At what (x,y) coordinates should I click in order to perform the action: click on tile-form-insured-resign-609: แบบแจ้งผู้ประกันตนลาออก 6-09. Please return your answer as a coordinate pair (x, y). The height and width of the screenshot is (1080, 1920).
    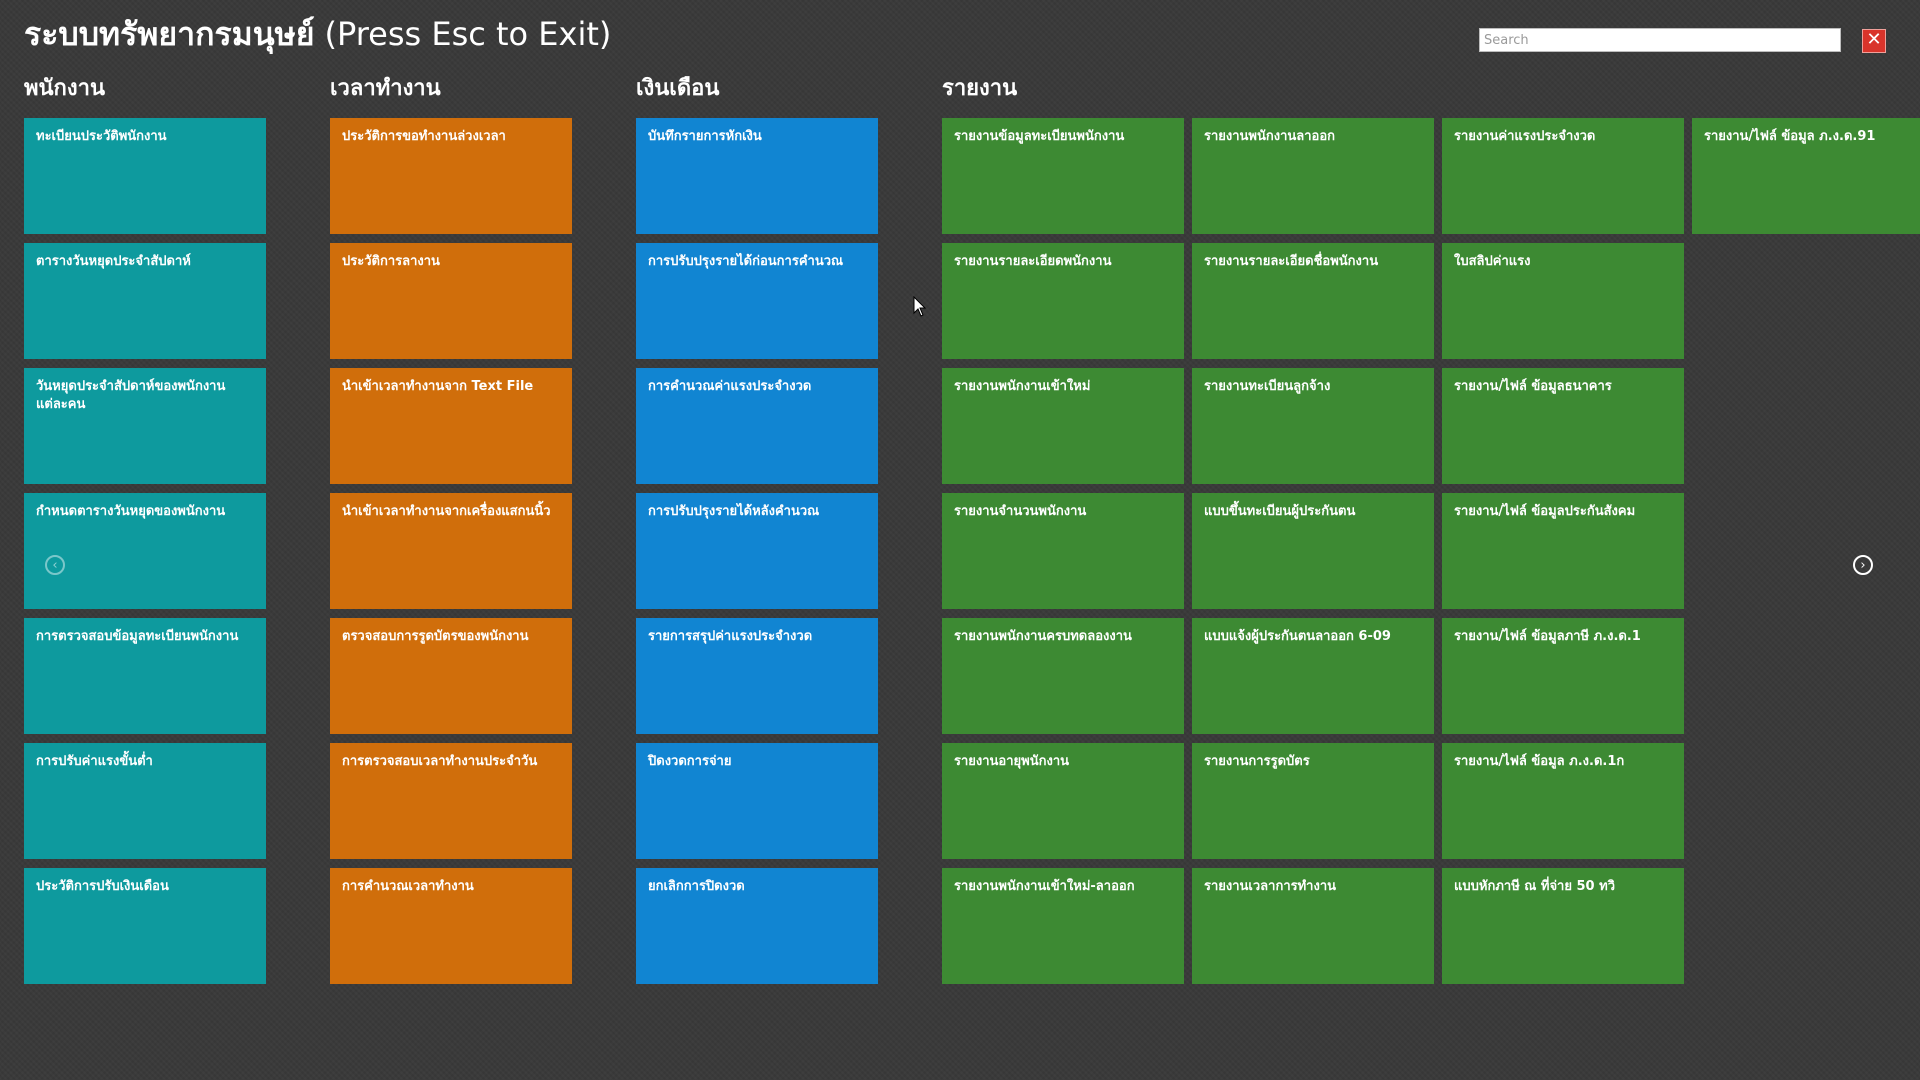
    Looking at the image, I should click on (1313, 676).